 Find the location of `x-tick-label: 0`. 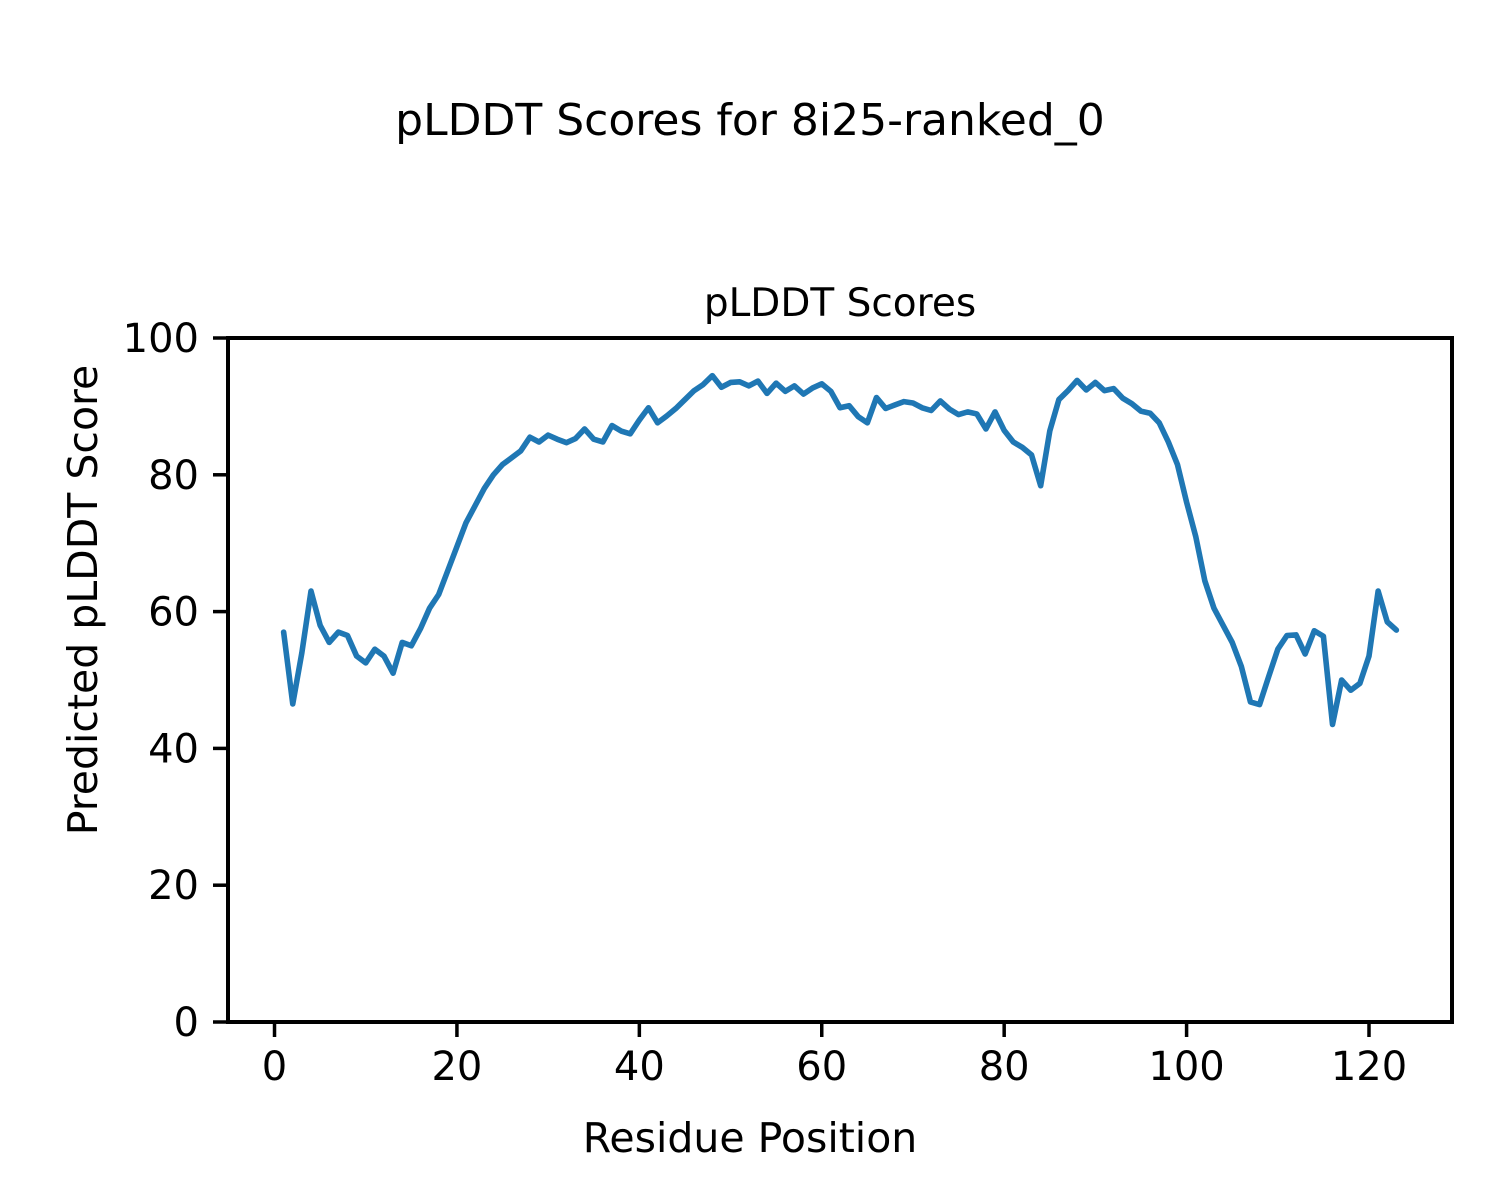

x-tick-label: 0 is located at coordinates (274, 1067).